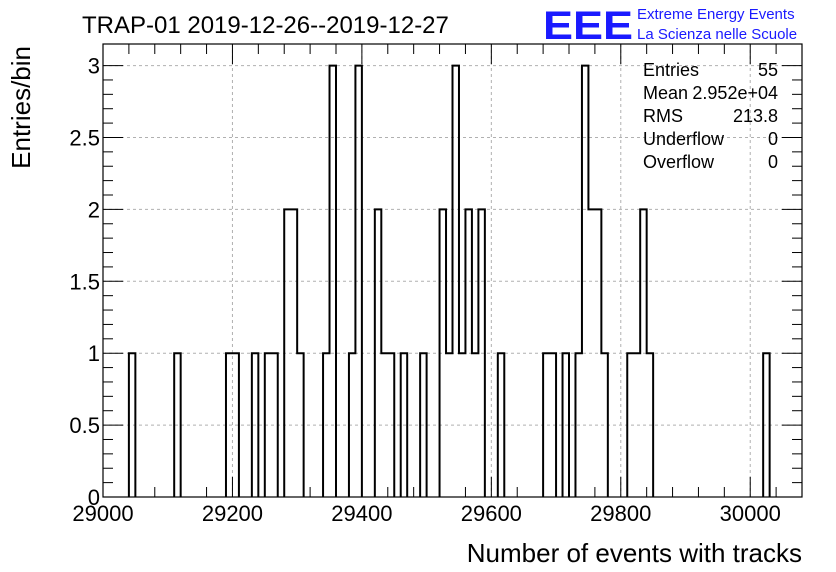 The height and width of the screenshot is (572, 836). Describe the element at coordinates (361, 513) in the screenshot. I see `x-tick-label: 29400` at that location.